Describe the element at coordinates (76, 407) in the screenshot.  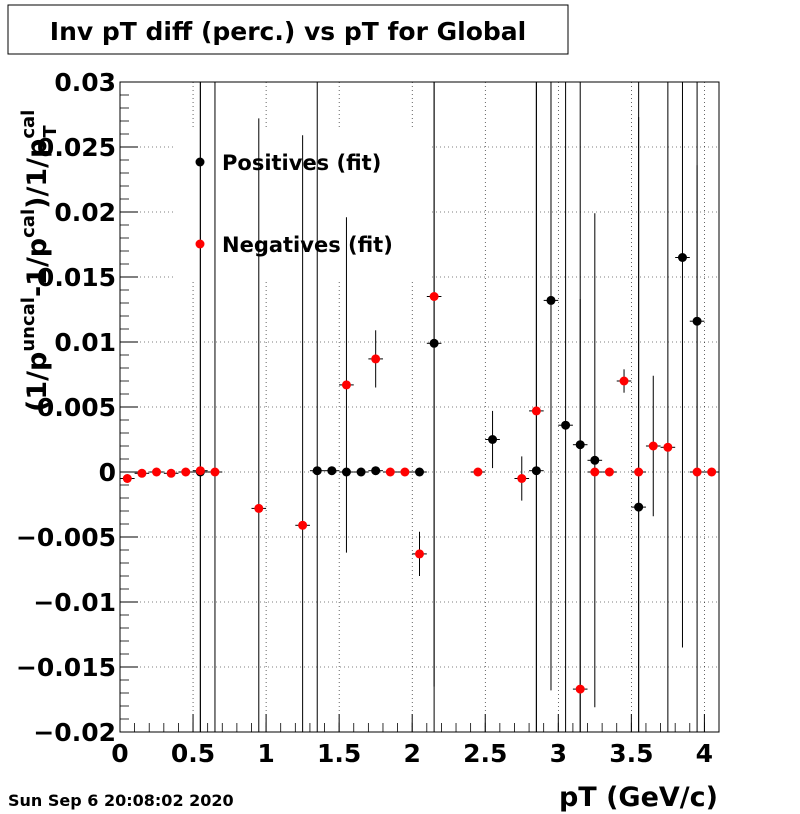
I see `y-tick-label: 0.005` at that location.